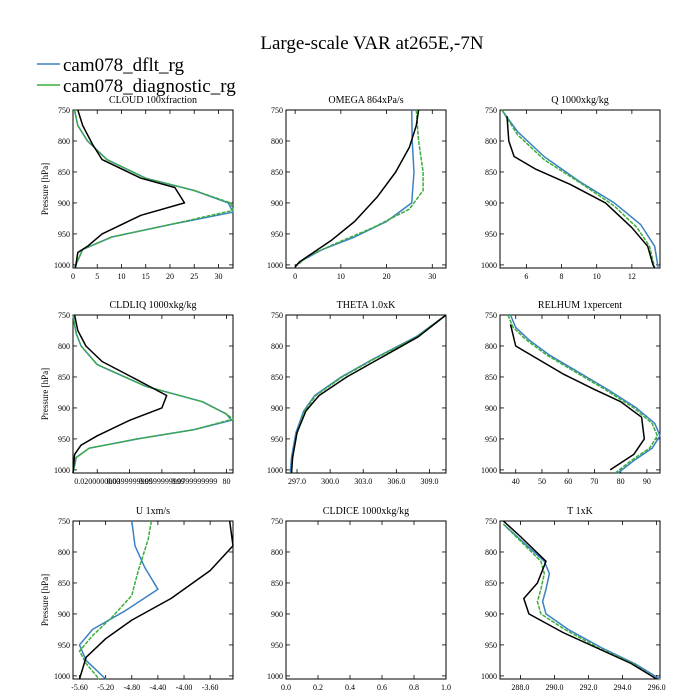 The width and height of the screenshot is (700, 700). I want to click on panel-q: Q 1000xkg/kg 750 800 850 900 950 1000 6 8 10 12, so click(571, 188).